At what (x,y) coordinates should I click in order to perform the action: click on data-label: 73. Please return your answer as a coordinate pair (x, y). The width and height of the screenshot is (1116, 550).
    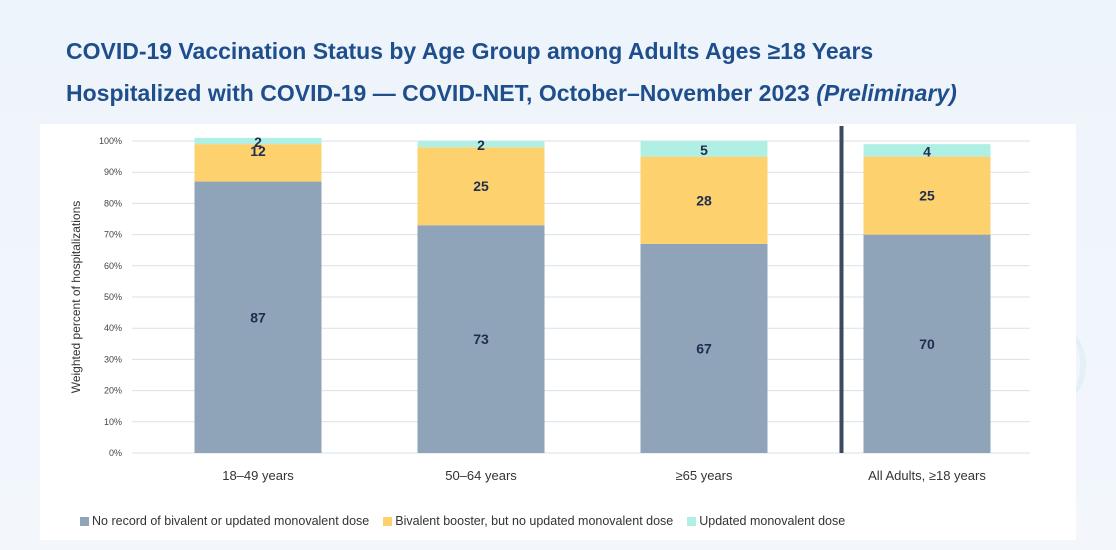
    Looking at the image, I should click on (481, 339).